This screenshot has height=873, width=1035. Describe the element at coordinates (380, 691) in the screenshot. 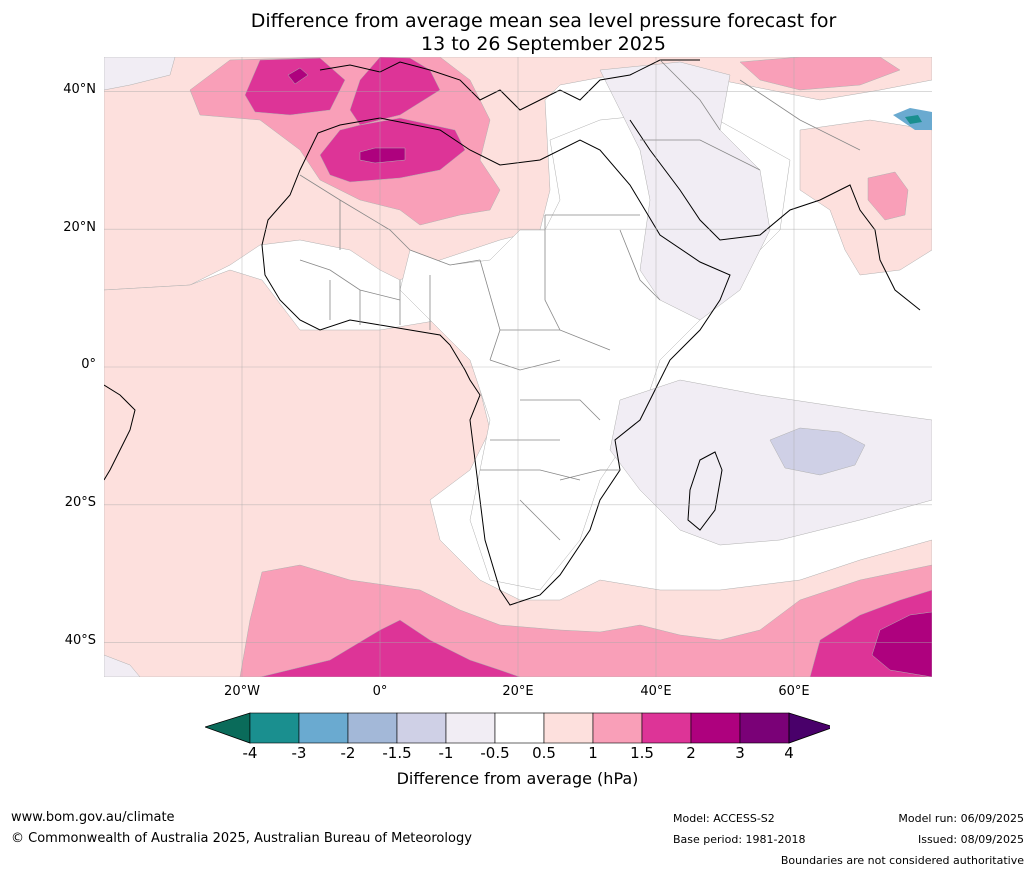

I see `lon-label-0: 0°` at that location.